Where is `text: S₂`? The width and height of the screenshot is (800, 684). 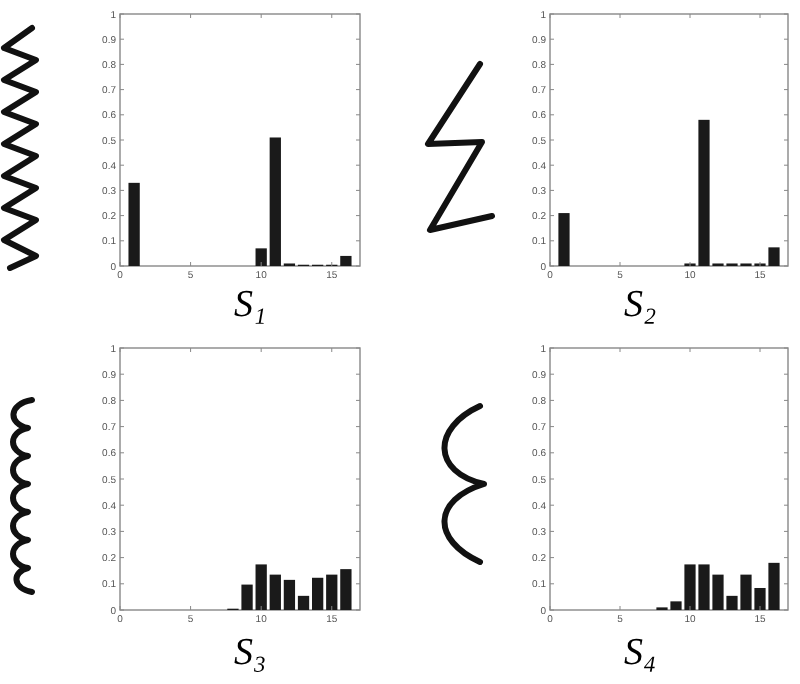
text: S₂ is located at coordinates (640, 305).